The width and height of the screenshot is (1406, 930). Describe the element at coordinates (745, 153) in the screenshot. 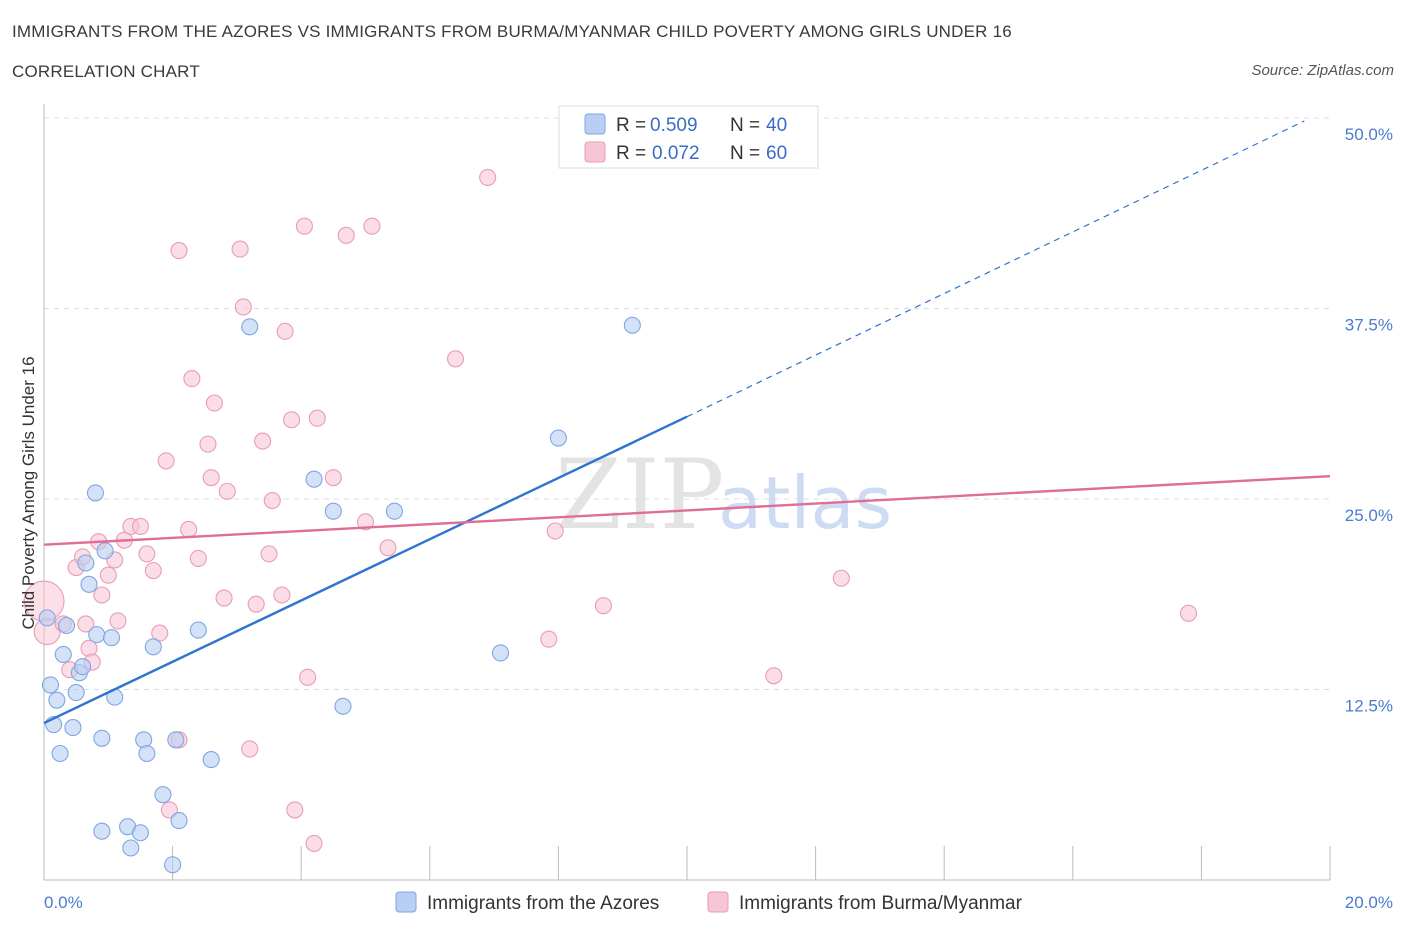

I see `legend-n-label-burma: N =` at that location.